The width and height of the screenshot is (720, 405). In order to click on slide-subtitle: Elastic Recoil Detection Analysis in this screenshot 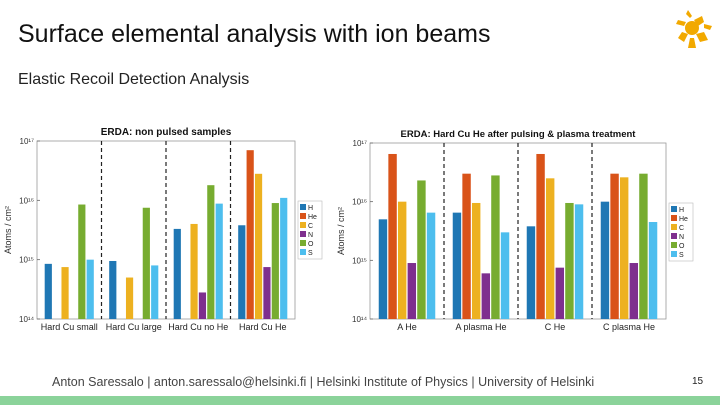, I will do `click(134, 79)`.